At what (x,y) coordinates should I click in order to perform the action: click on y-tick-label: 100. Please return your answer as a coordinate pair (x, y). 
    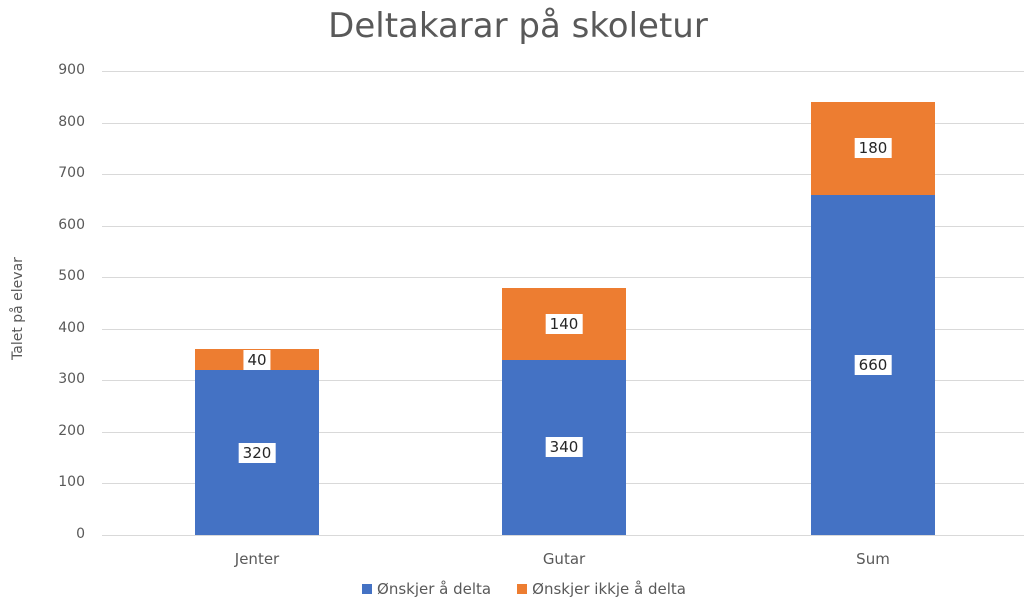
    Looking at the image, I should click on (71, 482).